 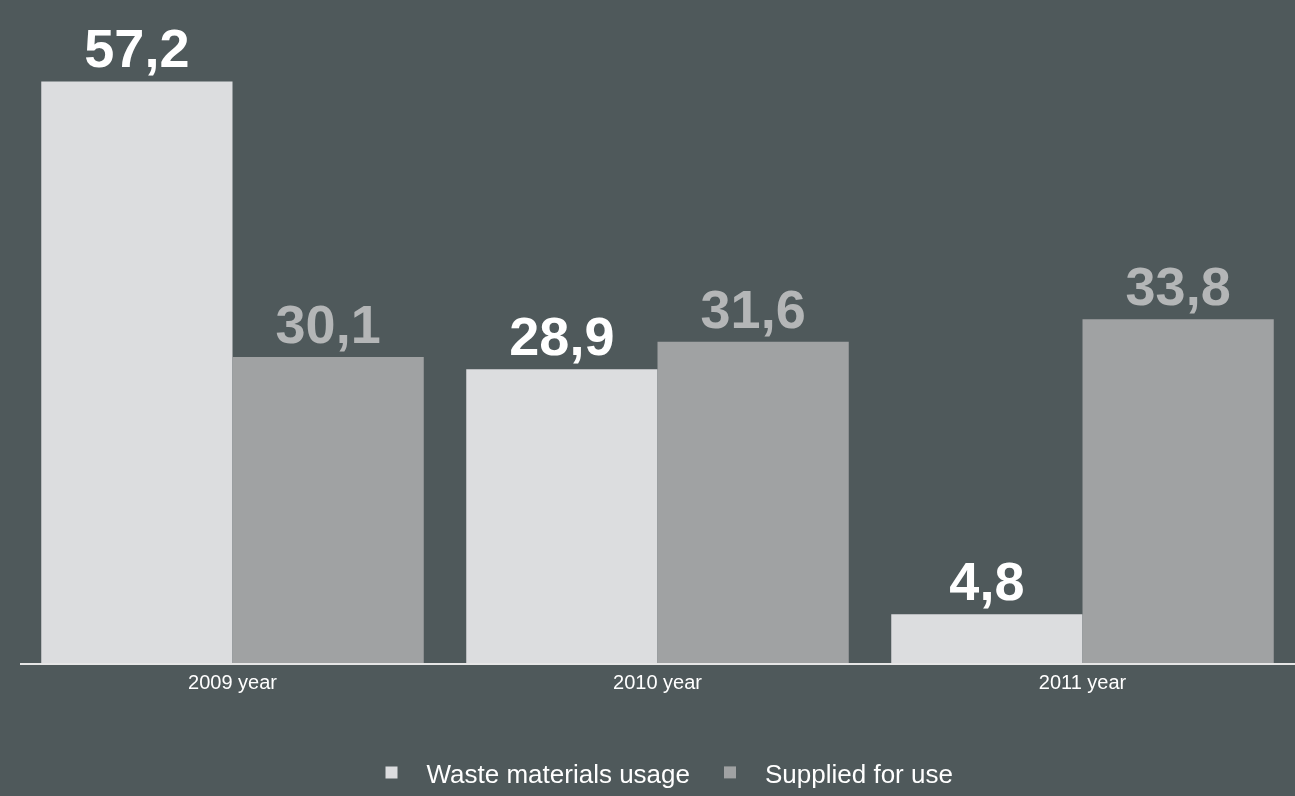 I want to click on x-tick-label: 2010 year, so click(x=658, y=682).